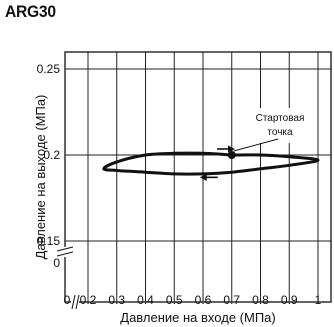 The width and height of the screenshot is (334, 327). I want to click on x-axis-label: Давление на входе (МПа), so click(197, 317).